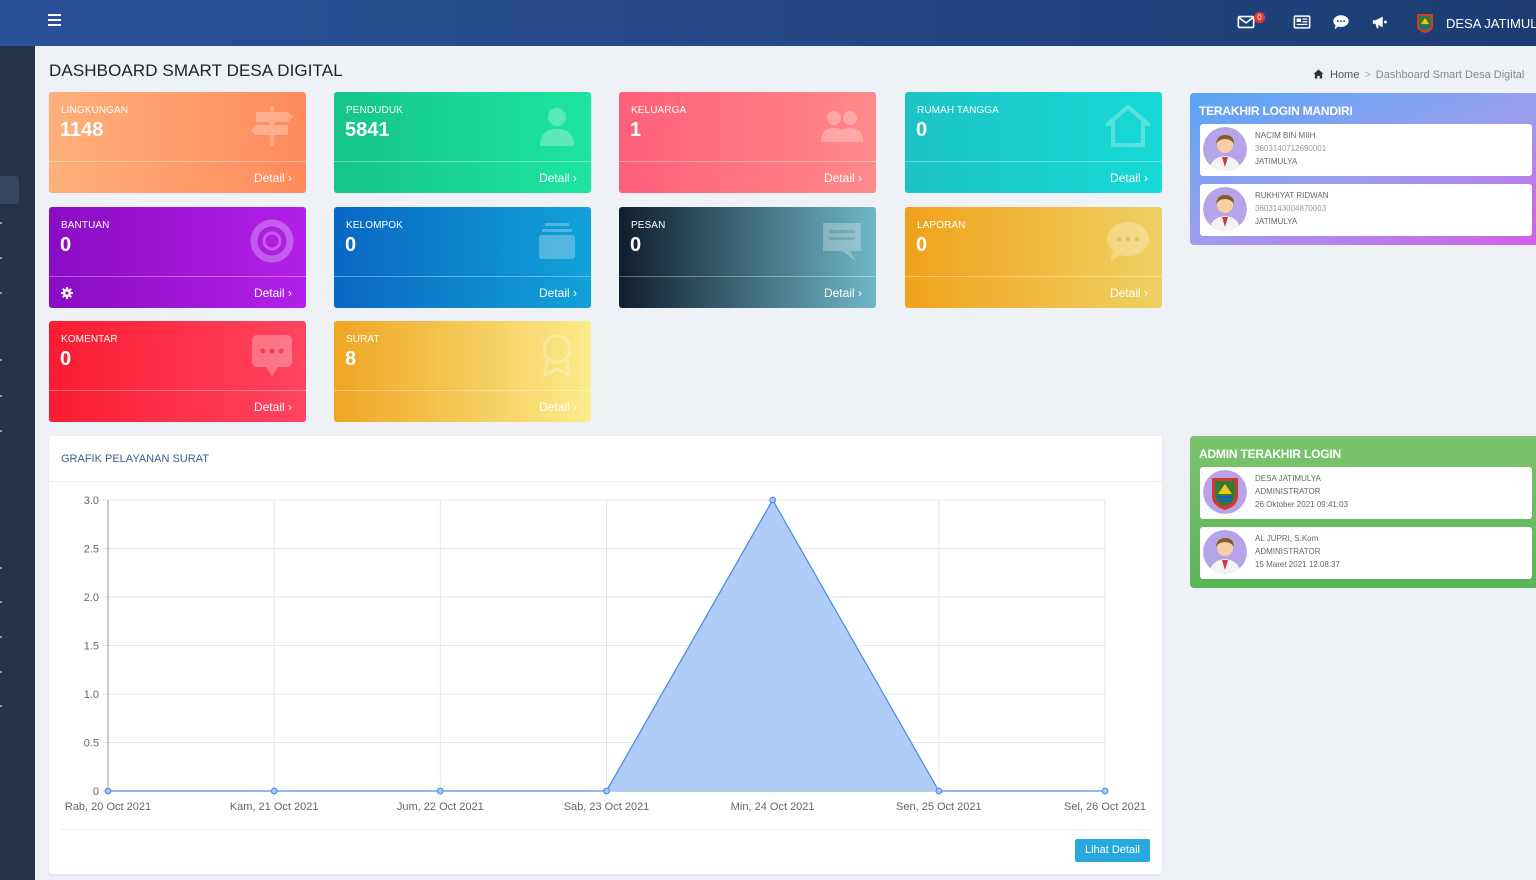  What do you see at coordinates (939, 807) in the screenshot?
I see `x-tick-label: Sen, 25 Oct 2021` at bounding box center [939, 807].